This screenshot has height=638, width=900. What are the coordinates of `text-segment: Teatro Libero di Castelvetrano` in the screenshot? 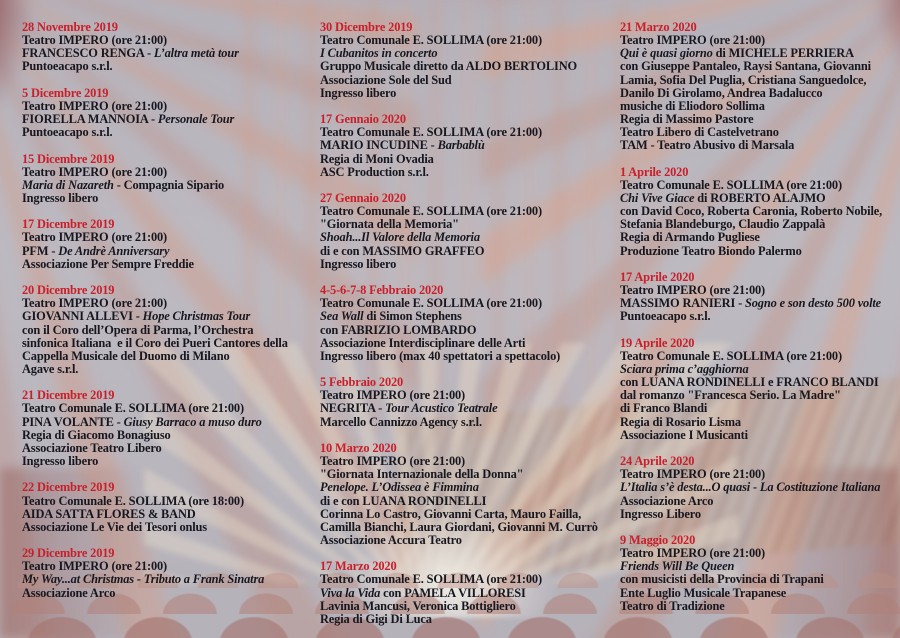 It's located at (699, 132).